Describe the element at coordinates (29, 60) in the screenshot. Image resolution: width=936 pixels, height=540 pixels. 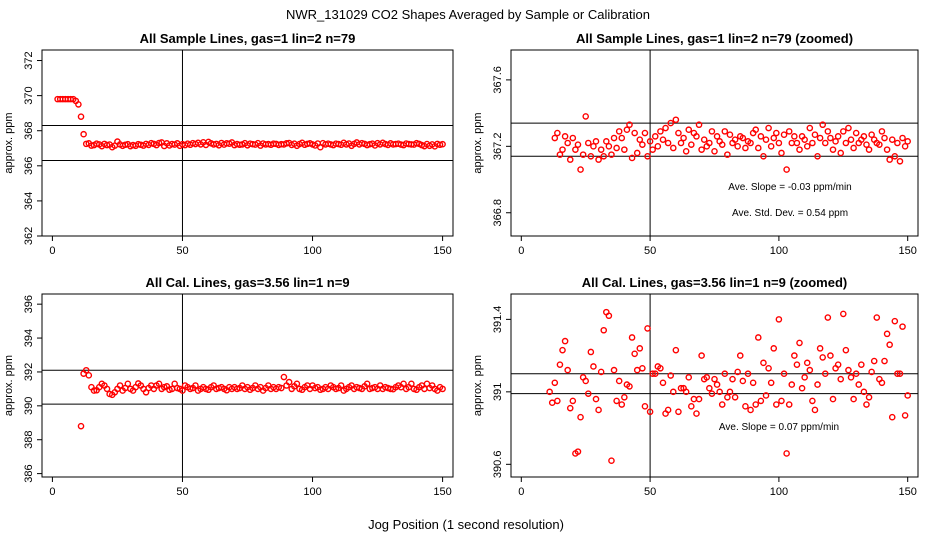
I see `y-tick-label: 372` at that location.